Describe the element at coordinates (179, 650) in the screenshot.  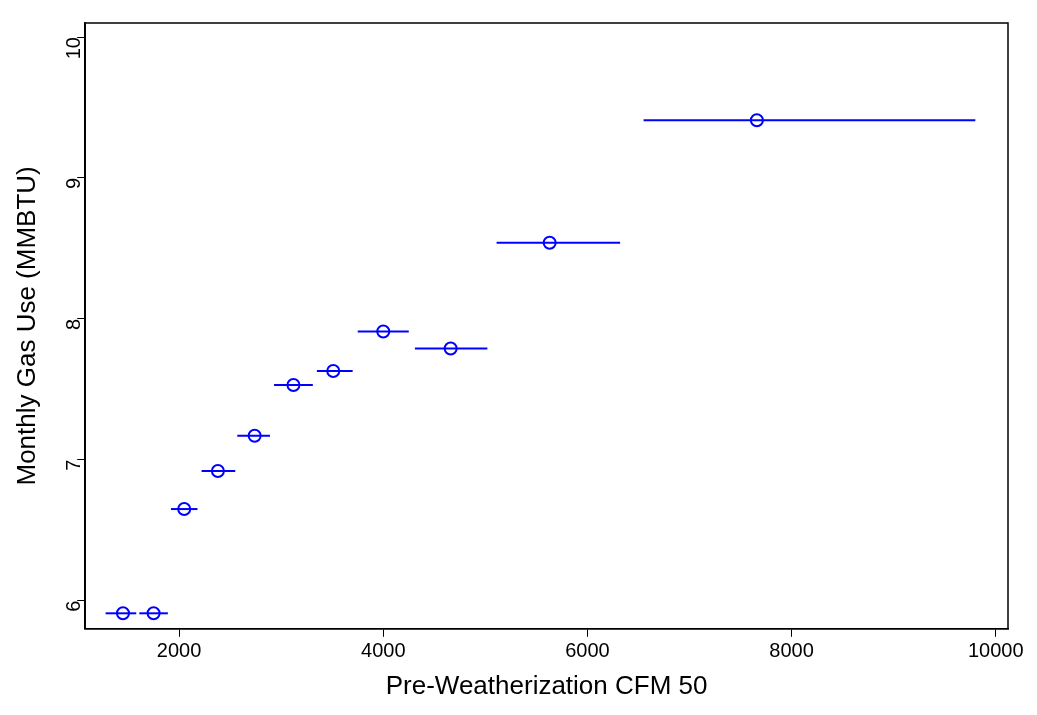
I see `x-tick-label: 2000` at that location.